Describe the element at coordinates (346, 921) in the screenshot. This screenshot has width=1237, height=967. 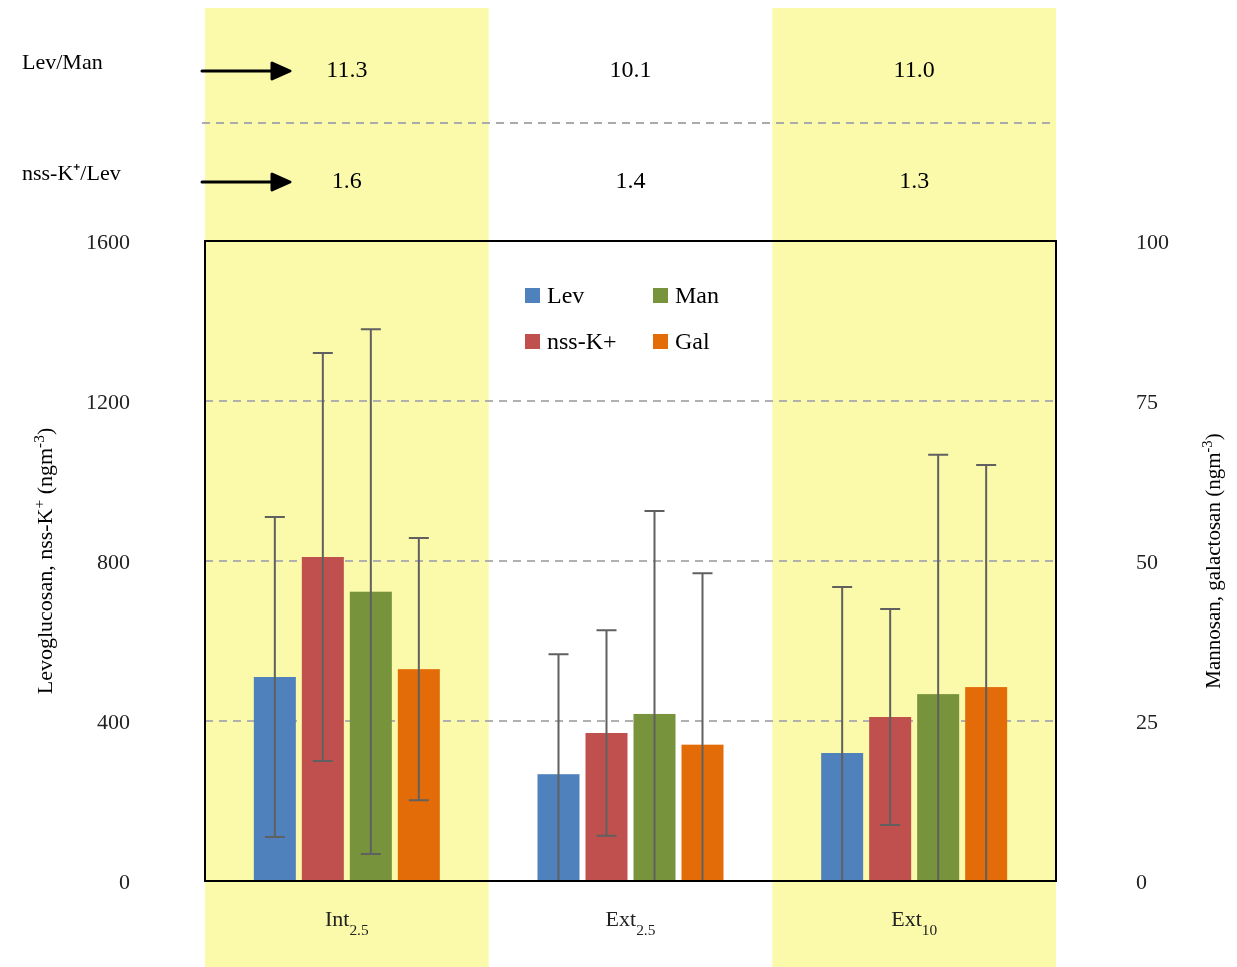
I see `x-tick-label: Int$_{2.5}$` at that location.